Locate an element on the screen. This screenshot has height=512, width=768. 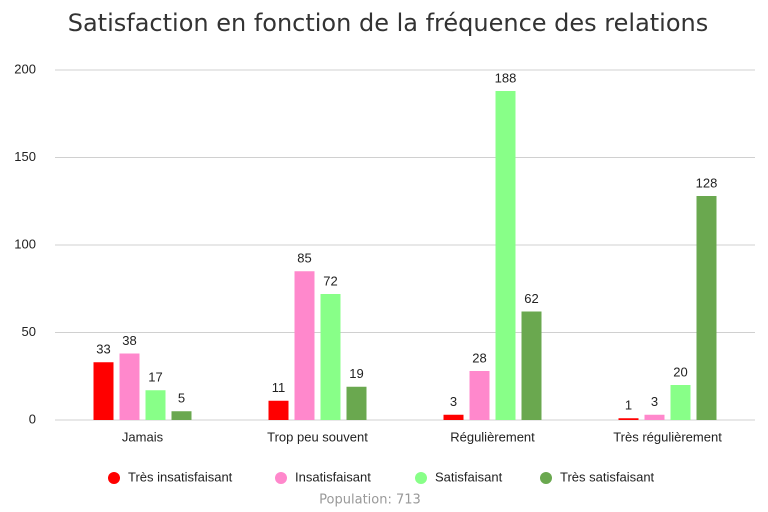
y-tick-label: 50 is located at coordinates (29, 331).